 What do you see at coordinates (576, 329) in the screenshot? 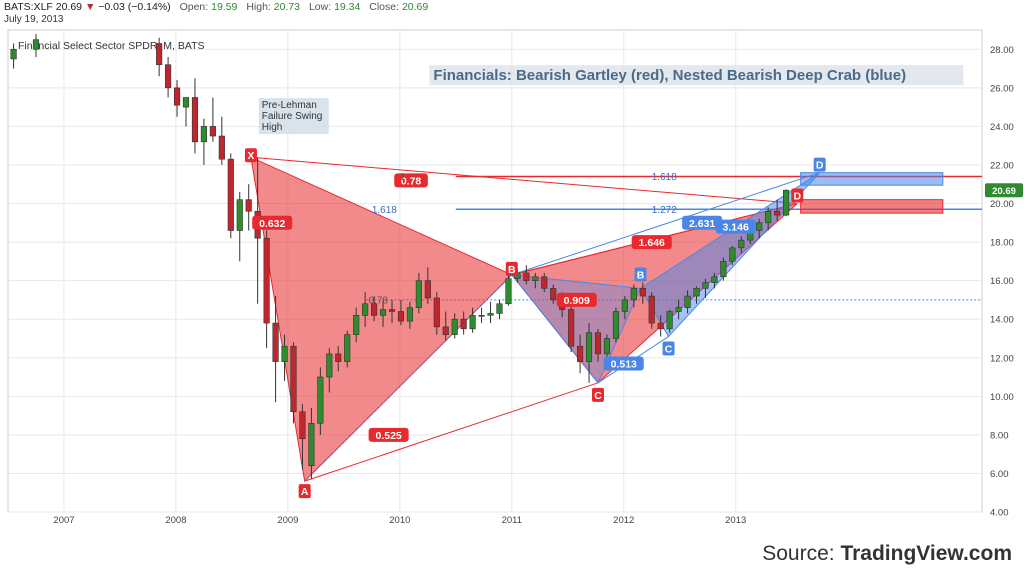
I see `crab-xab-triangle` at bounding box center [576, 329].